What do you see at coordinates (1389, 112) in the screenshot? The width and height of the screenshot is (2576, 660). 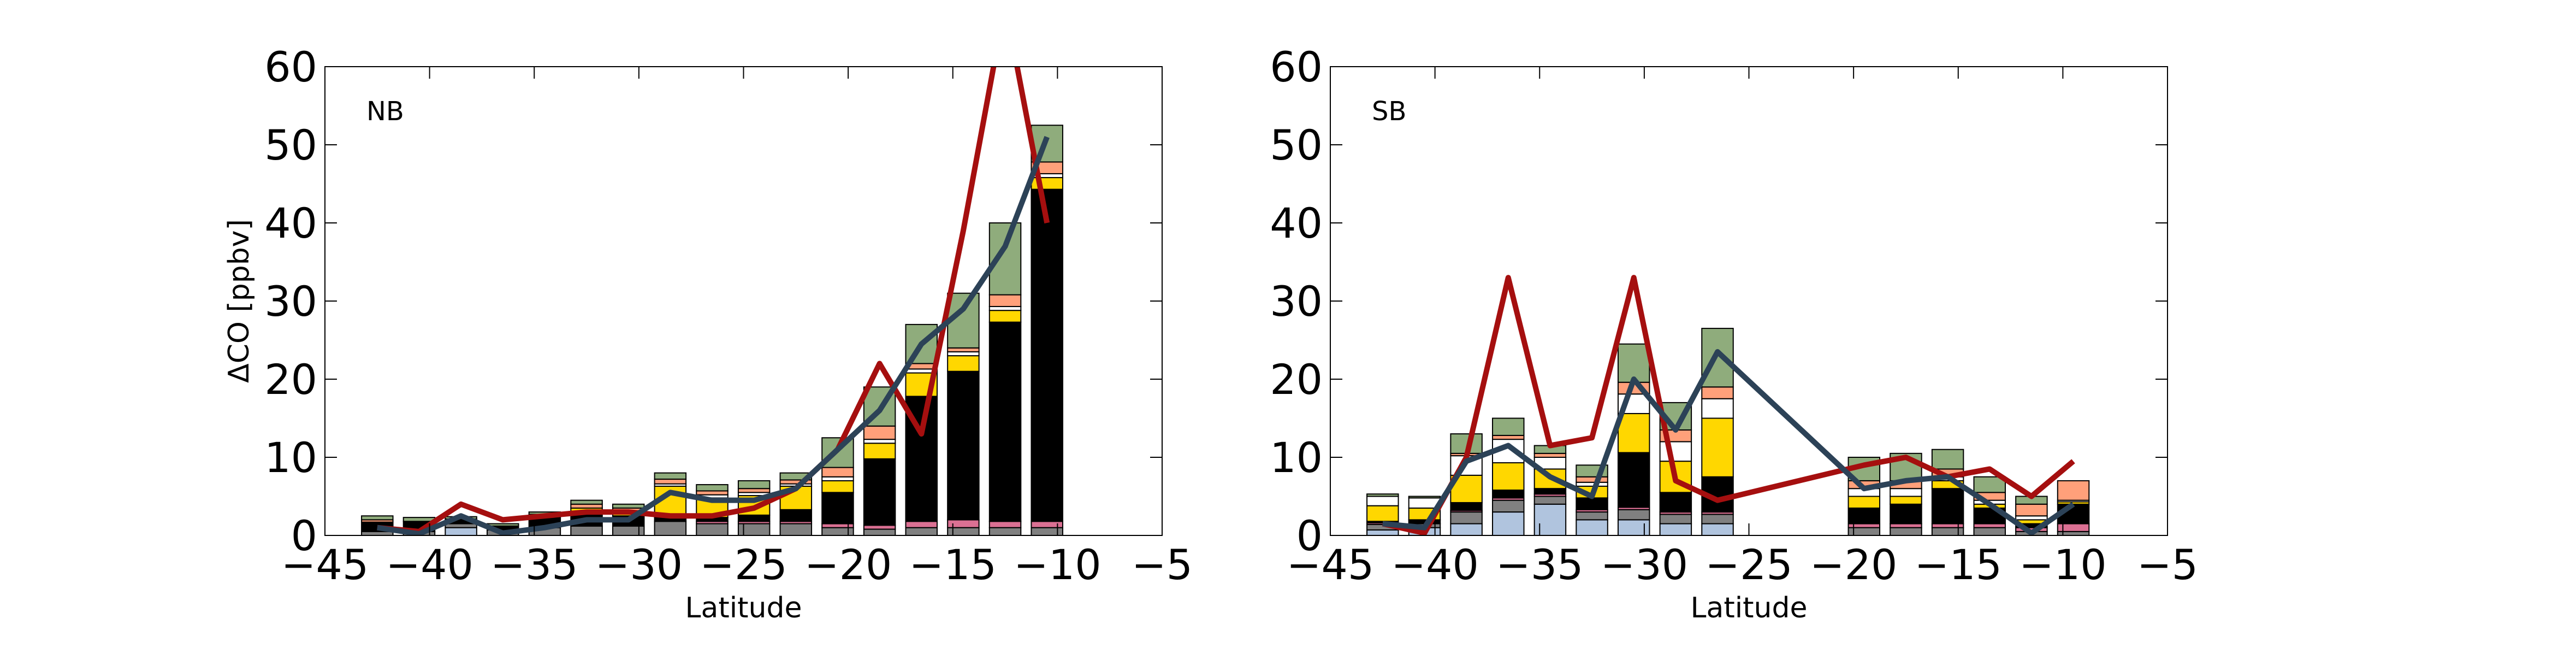 I see `panel-label: SB` at bounding box center [1389, 112].